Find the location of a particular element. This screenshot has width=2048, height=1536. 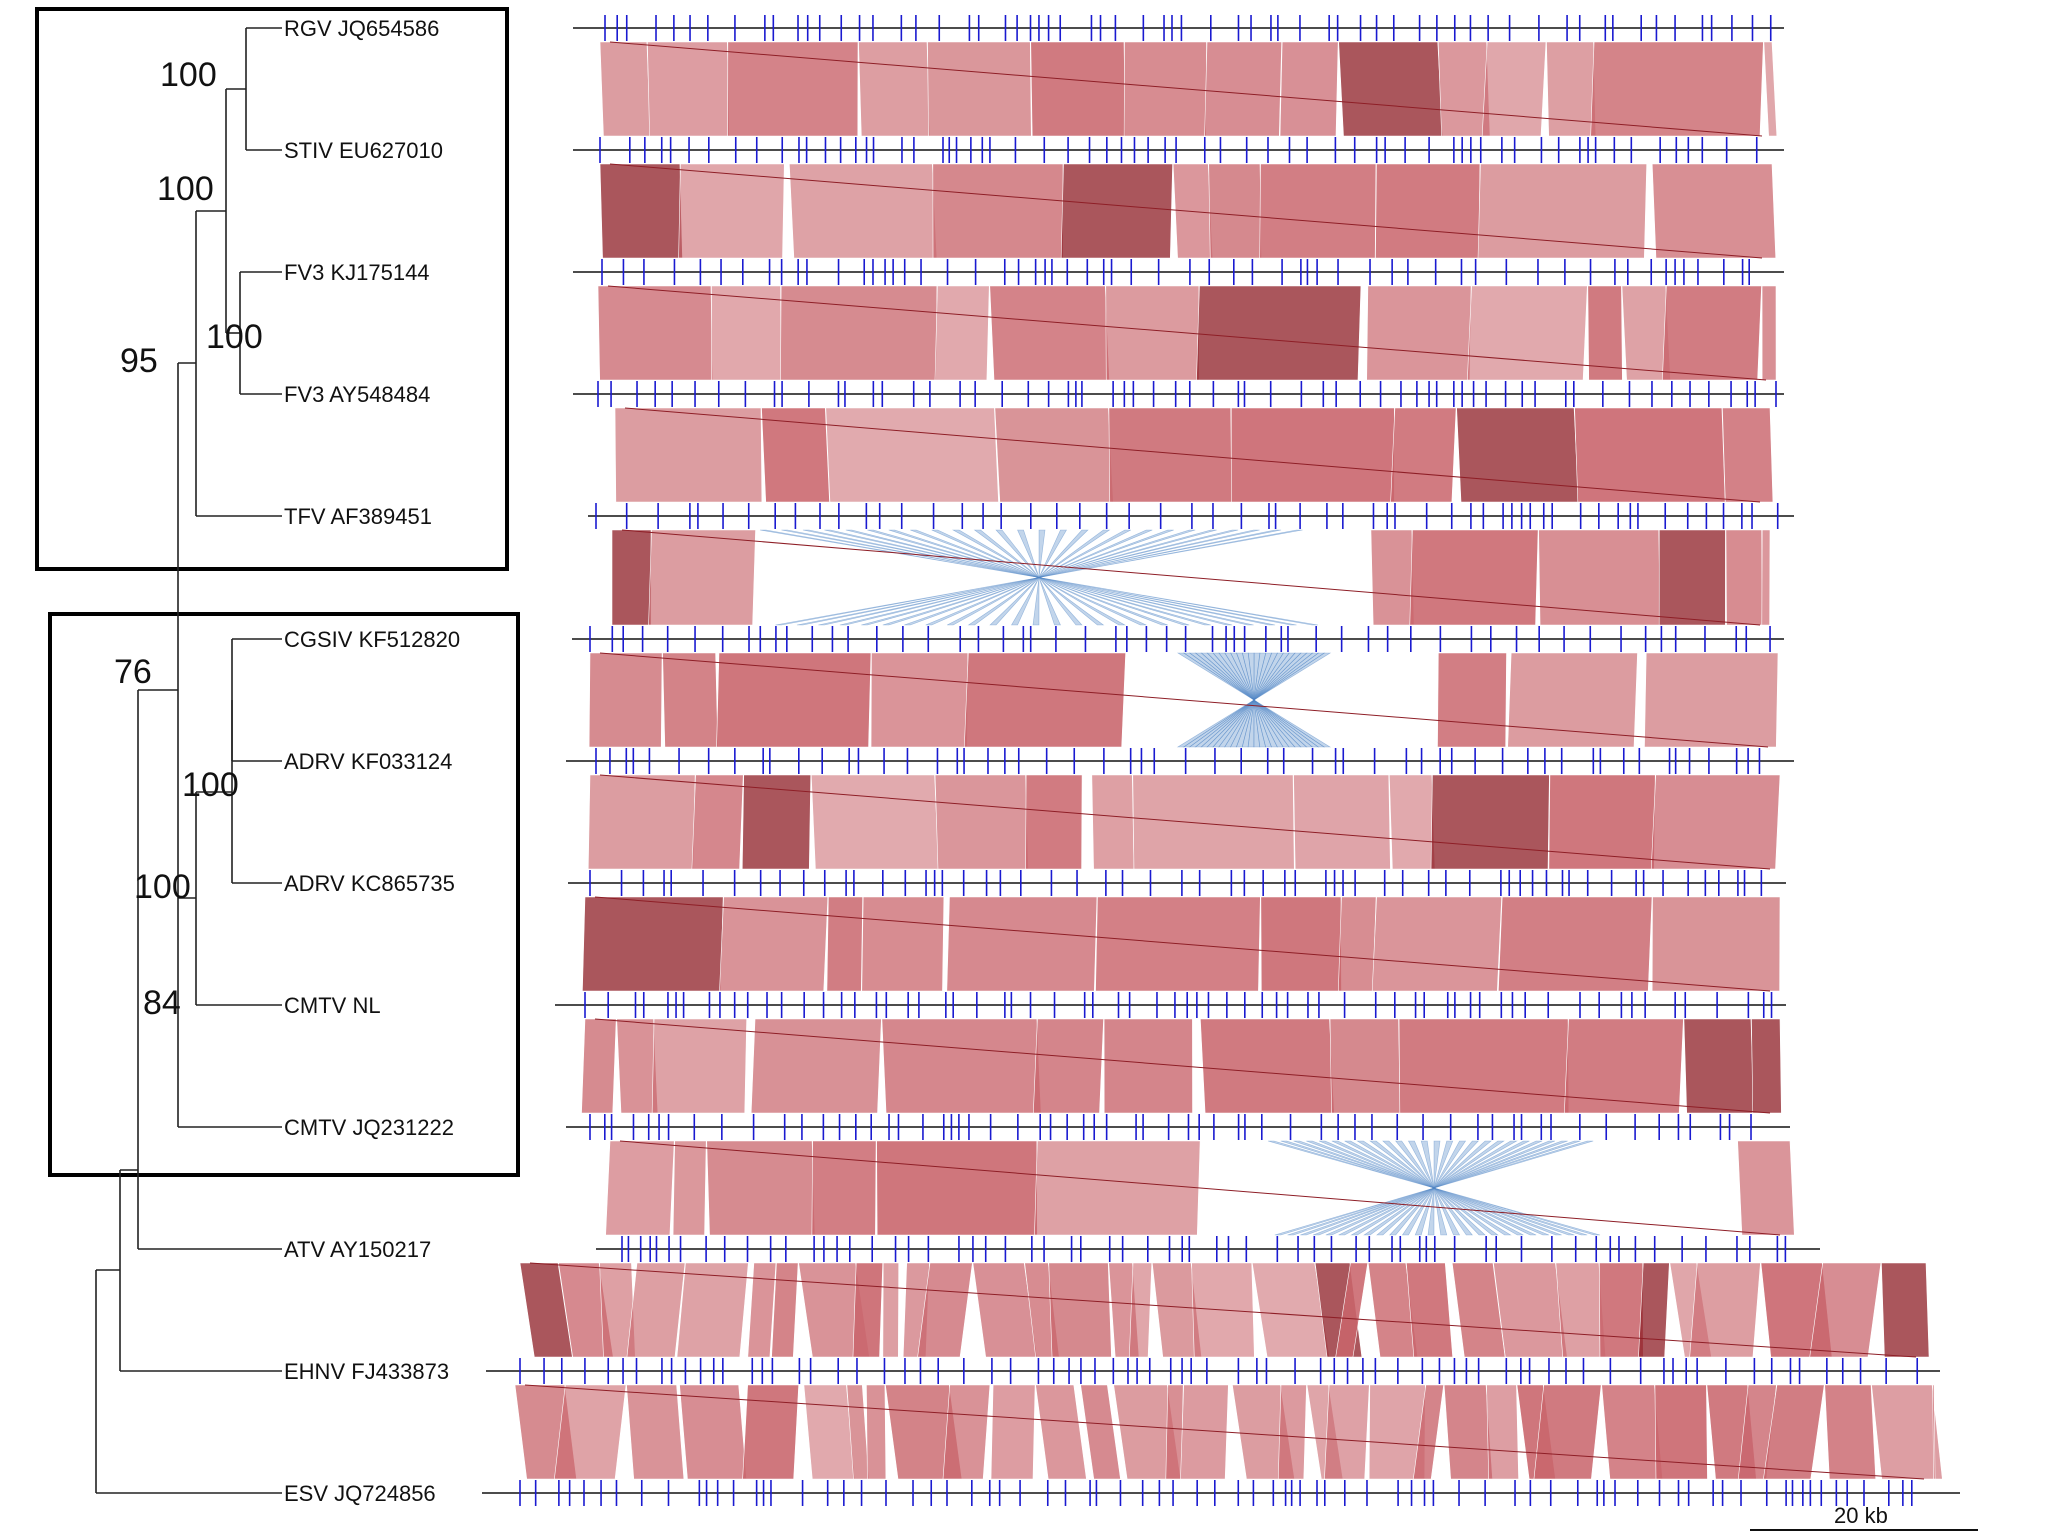

bootstrap-value: 95 is located at coordinates (139, 361).